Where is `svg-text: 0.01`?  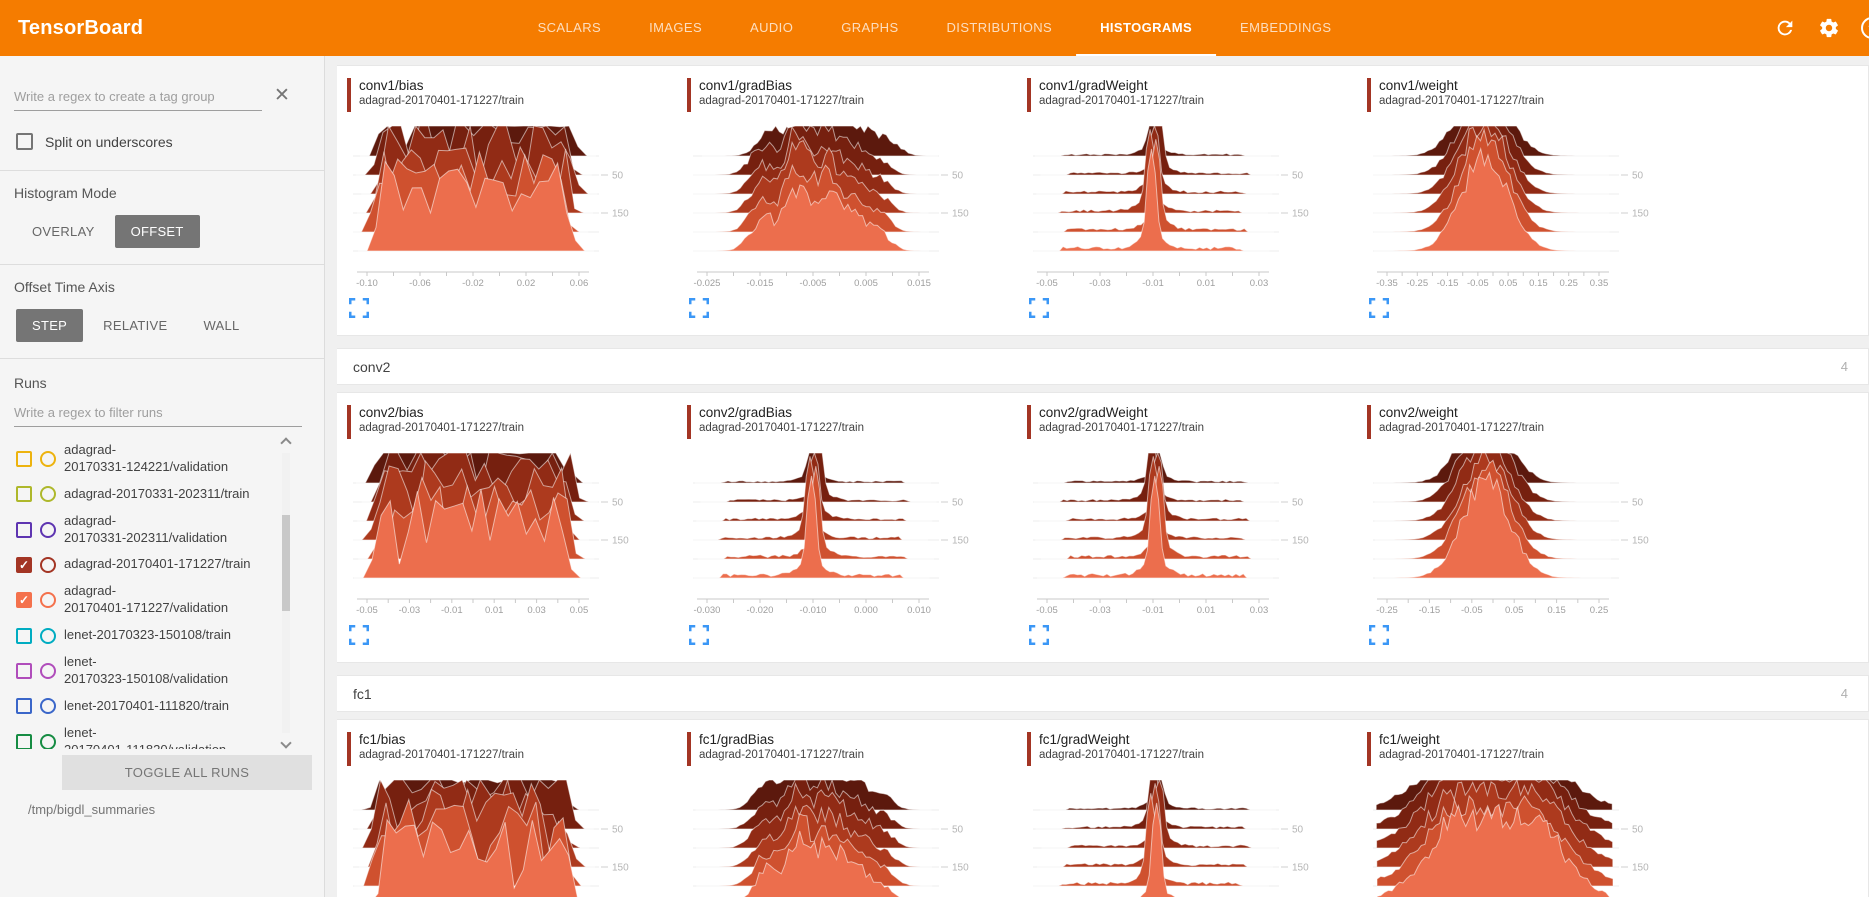 svg-text: 0.01 is located at coordinates (1206, 283).